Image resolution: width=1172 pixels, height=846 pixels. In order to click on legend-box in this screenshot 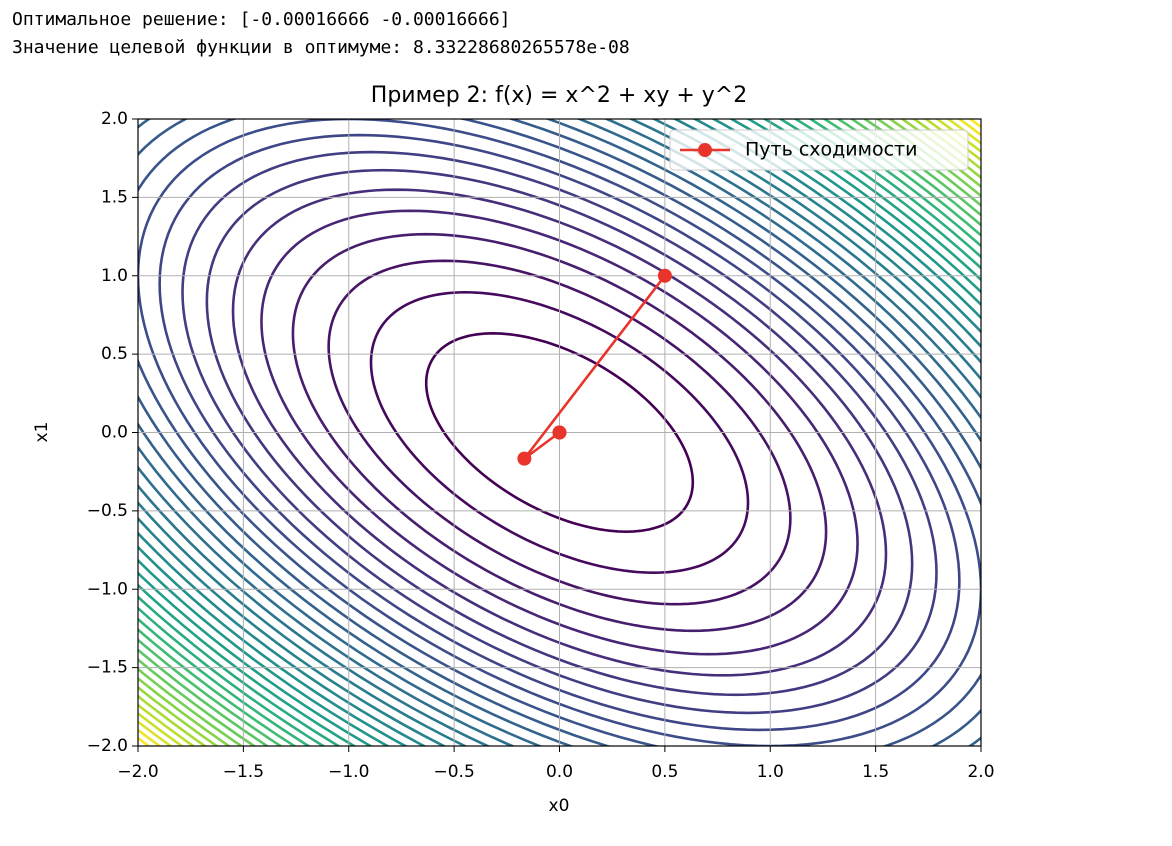, I will do `click(819, 150)`.